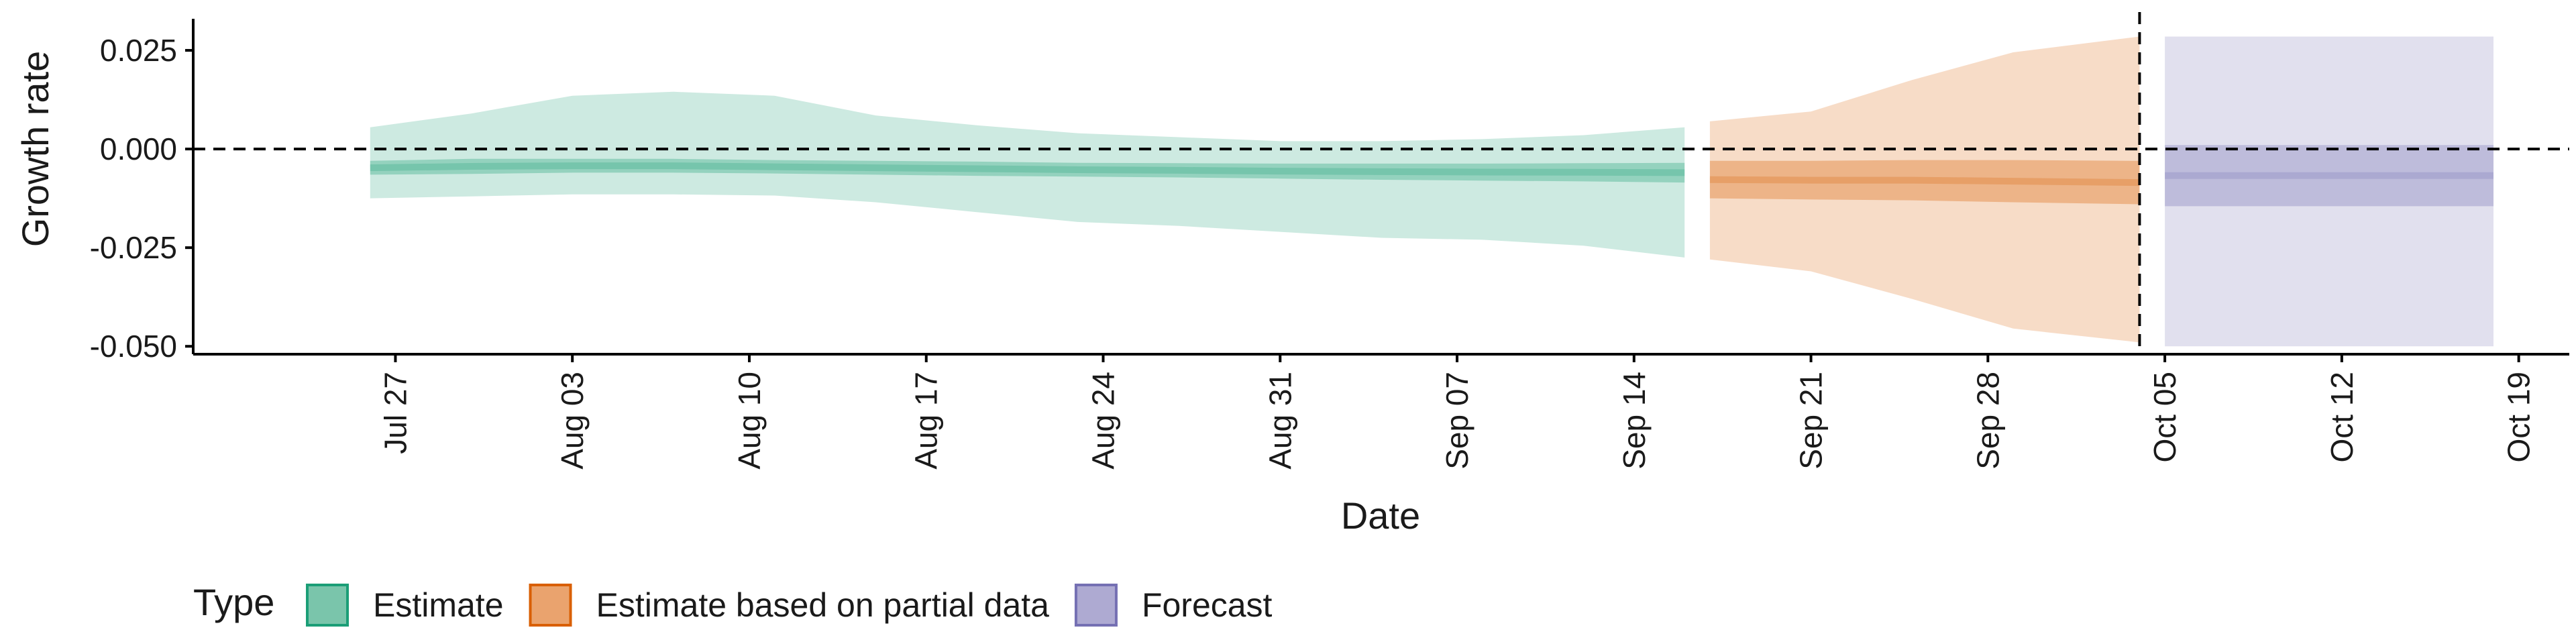  What do you see at coordinates (1811, 421) in the screenshot?
I see `x-tick-label: Sep 21` at bounding box center [1811, 421].